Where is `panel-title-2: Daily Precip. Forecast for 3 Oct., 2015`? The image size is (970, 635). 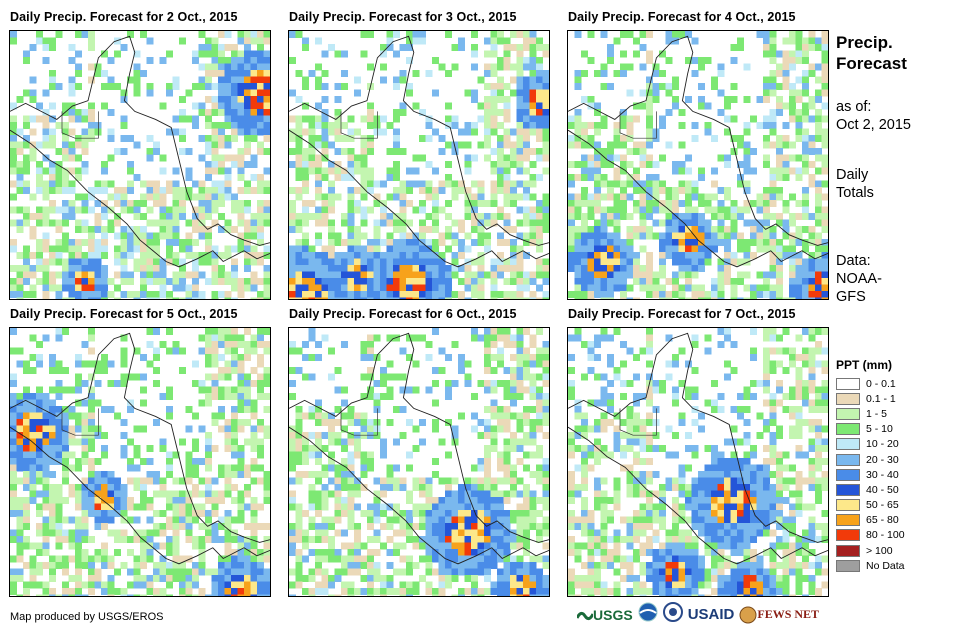 panel-title-2: Daily Precip. Forecast for 3 Oct., 2015 is located at coordinates (403, 17).